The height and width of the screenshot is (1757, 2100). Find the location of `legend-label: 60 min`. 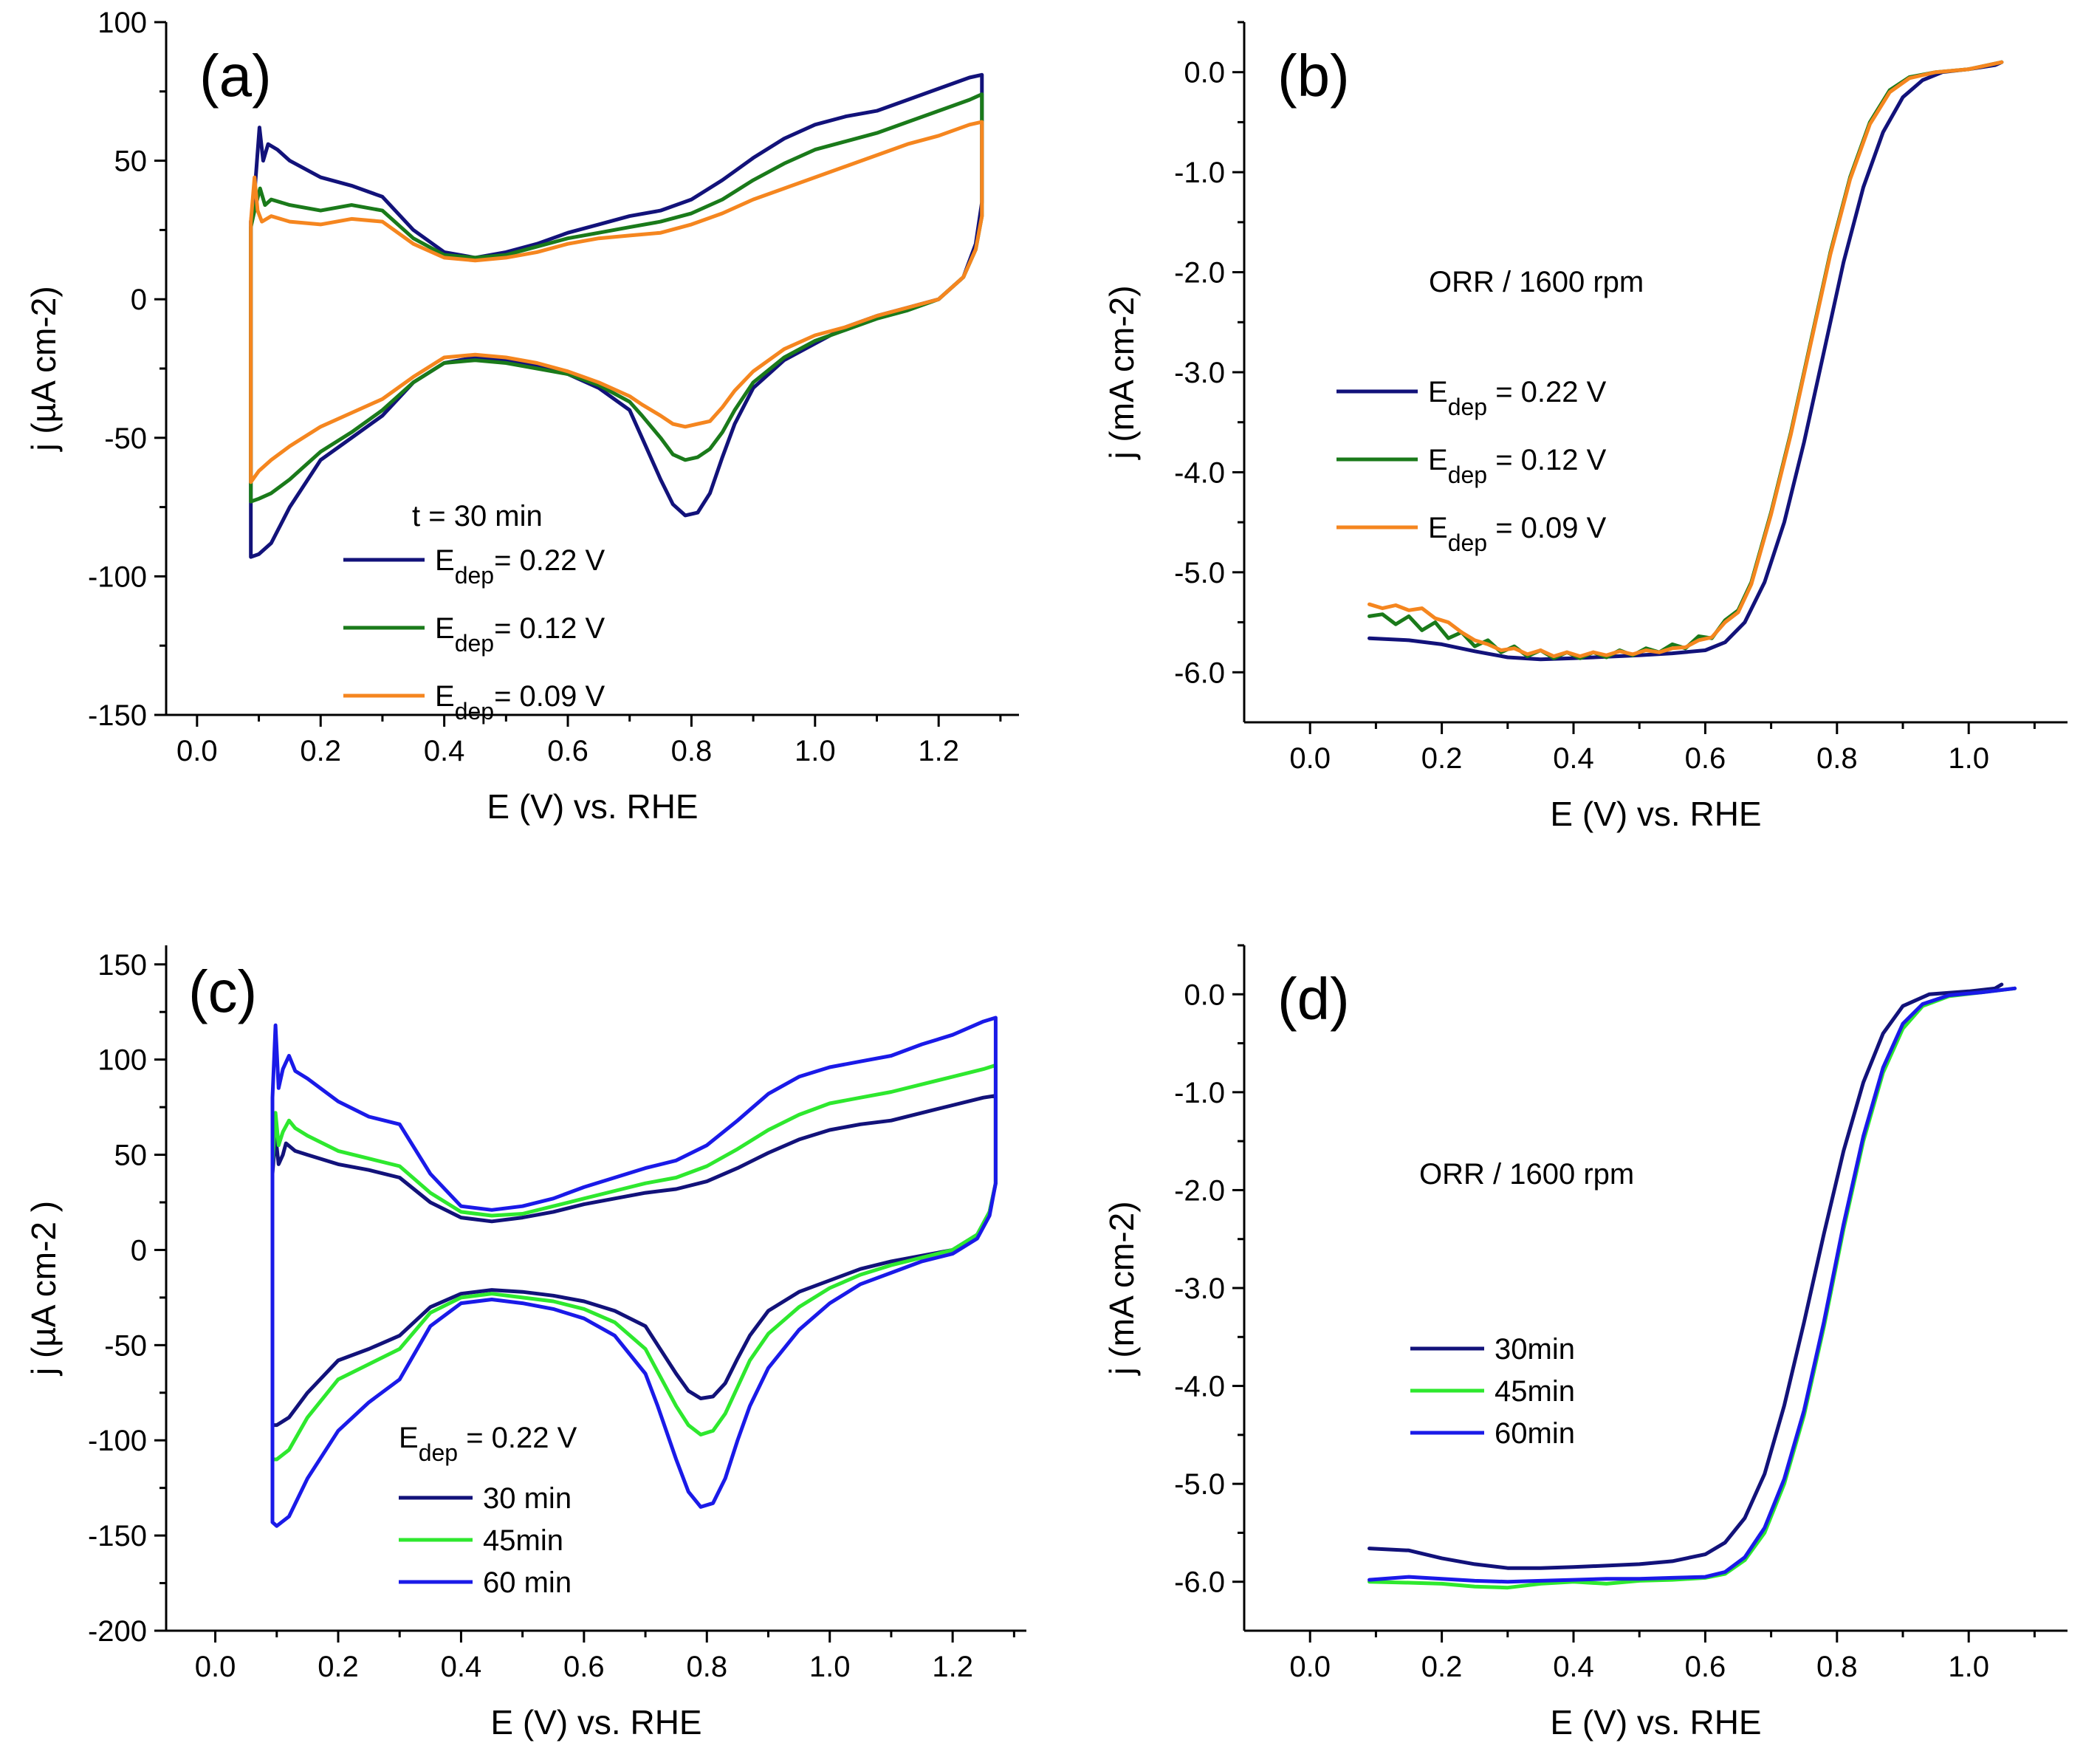

legend-label: 60 min is located at coordinates (527, 1582).